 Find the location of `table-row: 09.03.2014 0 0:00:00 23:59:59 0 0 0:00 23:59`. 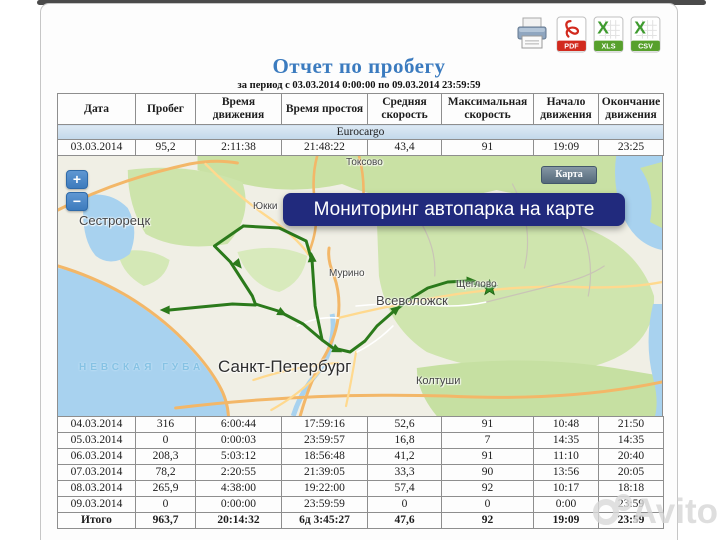

table-row: 09.03.2014 0 0:00:00 23:59:59 0 0 0:00 23:59 is located at coordinates (360, 504).